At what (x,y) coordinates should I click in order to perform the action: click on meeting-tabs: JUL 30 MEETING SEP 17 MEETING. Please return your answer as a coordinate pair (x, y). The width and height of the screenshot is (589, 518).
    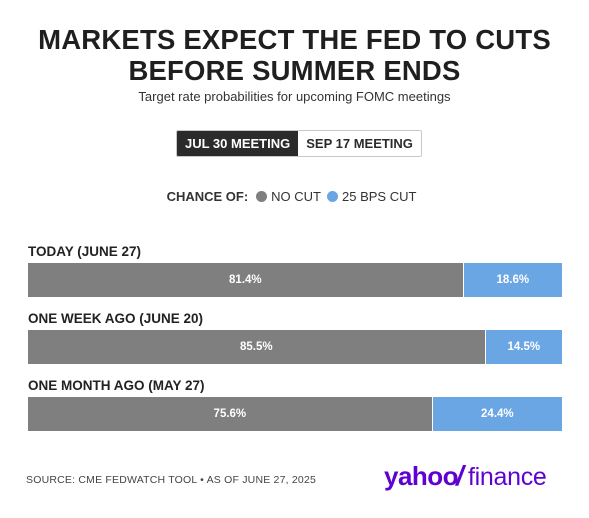
    Looking at the image, I should click on (299, 143).